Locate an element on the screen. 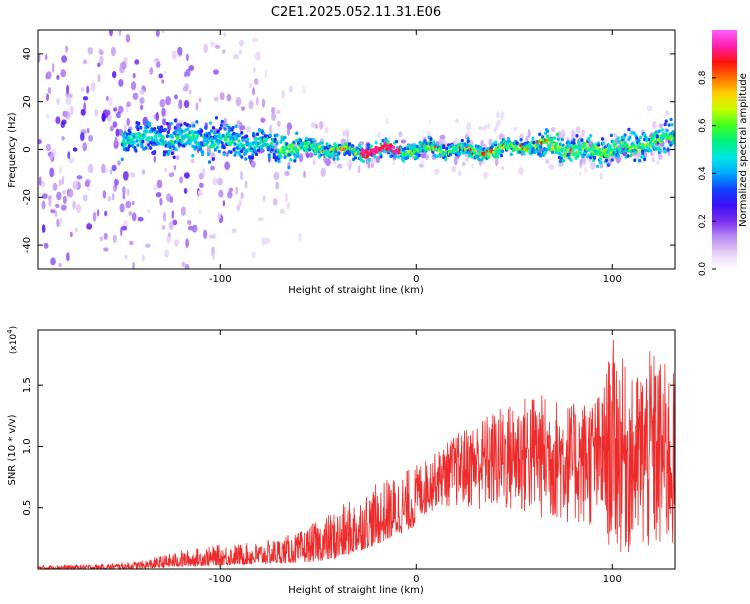 Image resolution: width=750 pixels, height=604 pixels. y-tick-label: 40 is located at coordinates (27, 54).